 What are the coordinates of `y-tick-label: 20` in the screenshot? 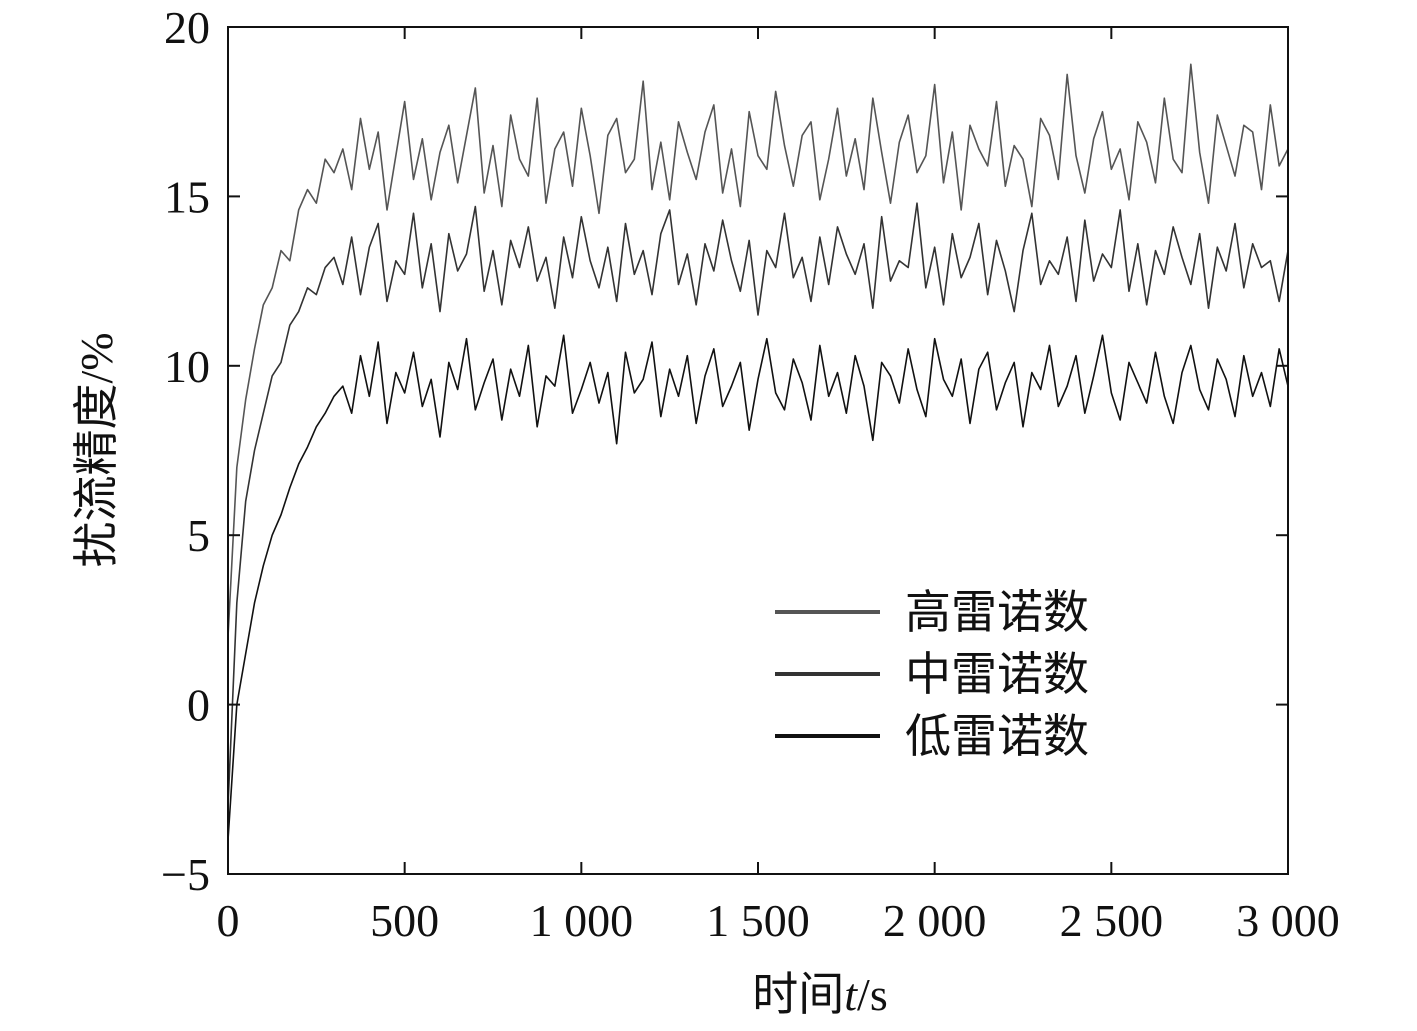 It's located at (187, 27).